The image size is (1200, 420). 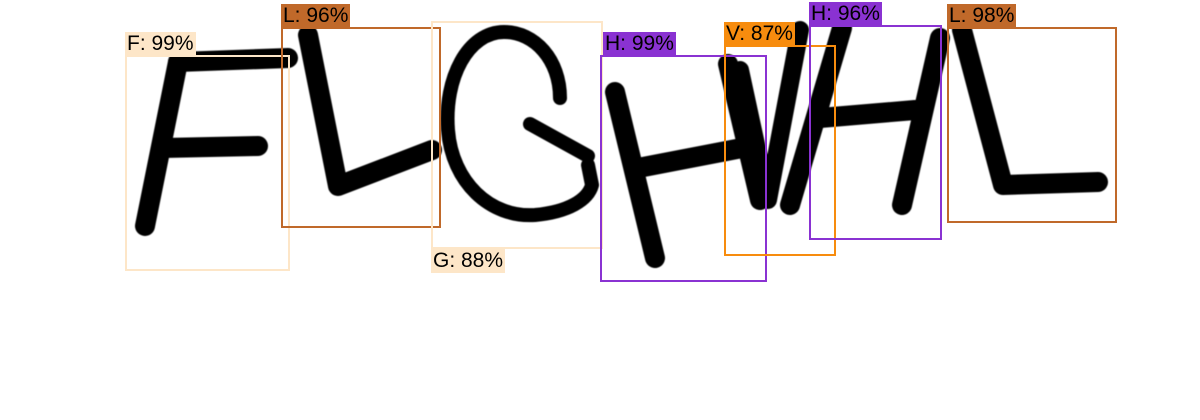 I want to click on glyph-g, so click(x=519, y=124).